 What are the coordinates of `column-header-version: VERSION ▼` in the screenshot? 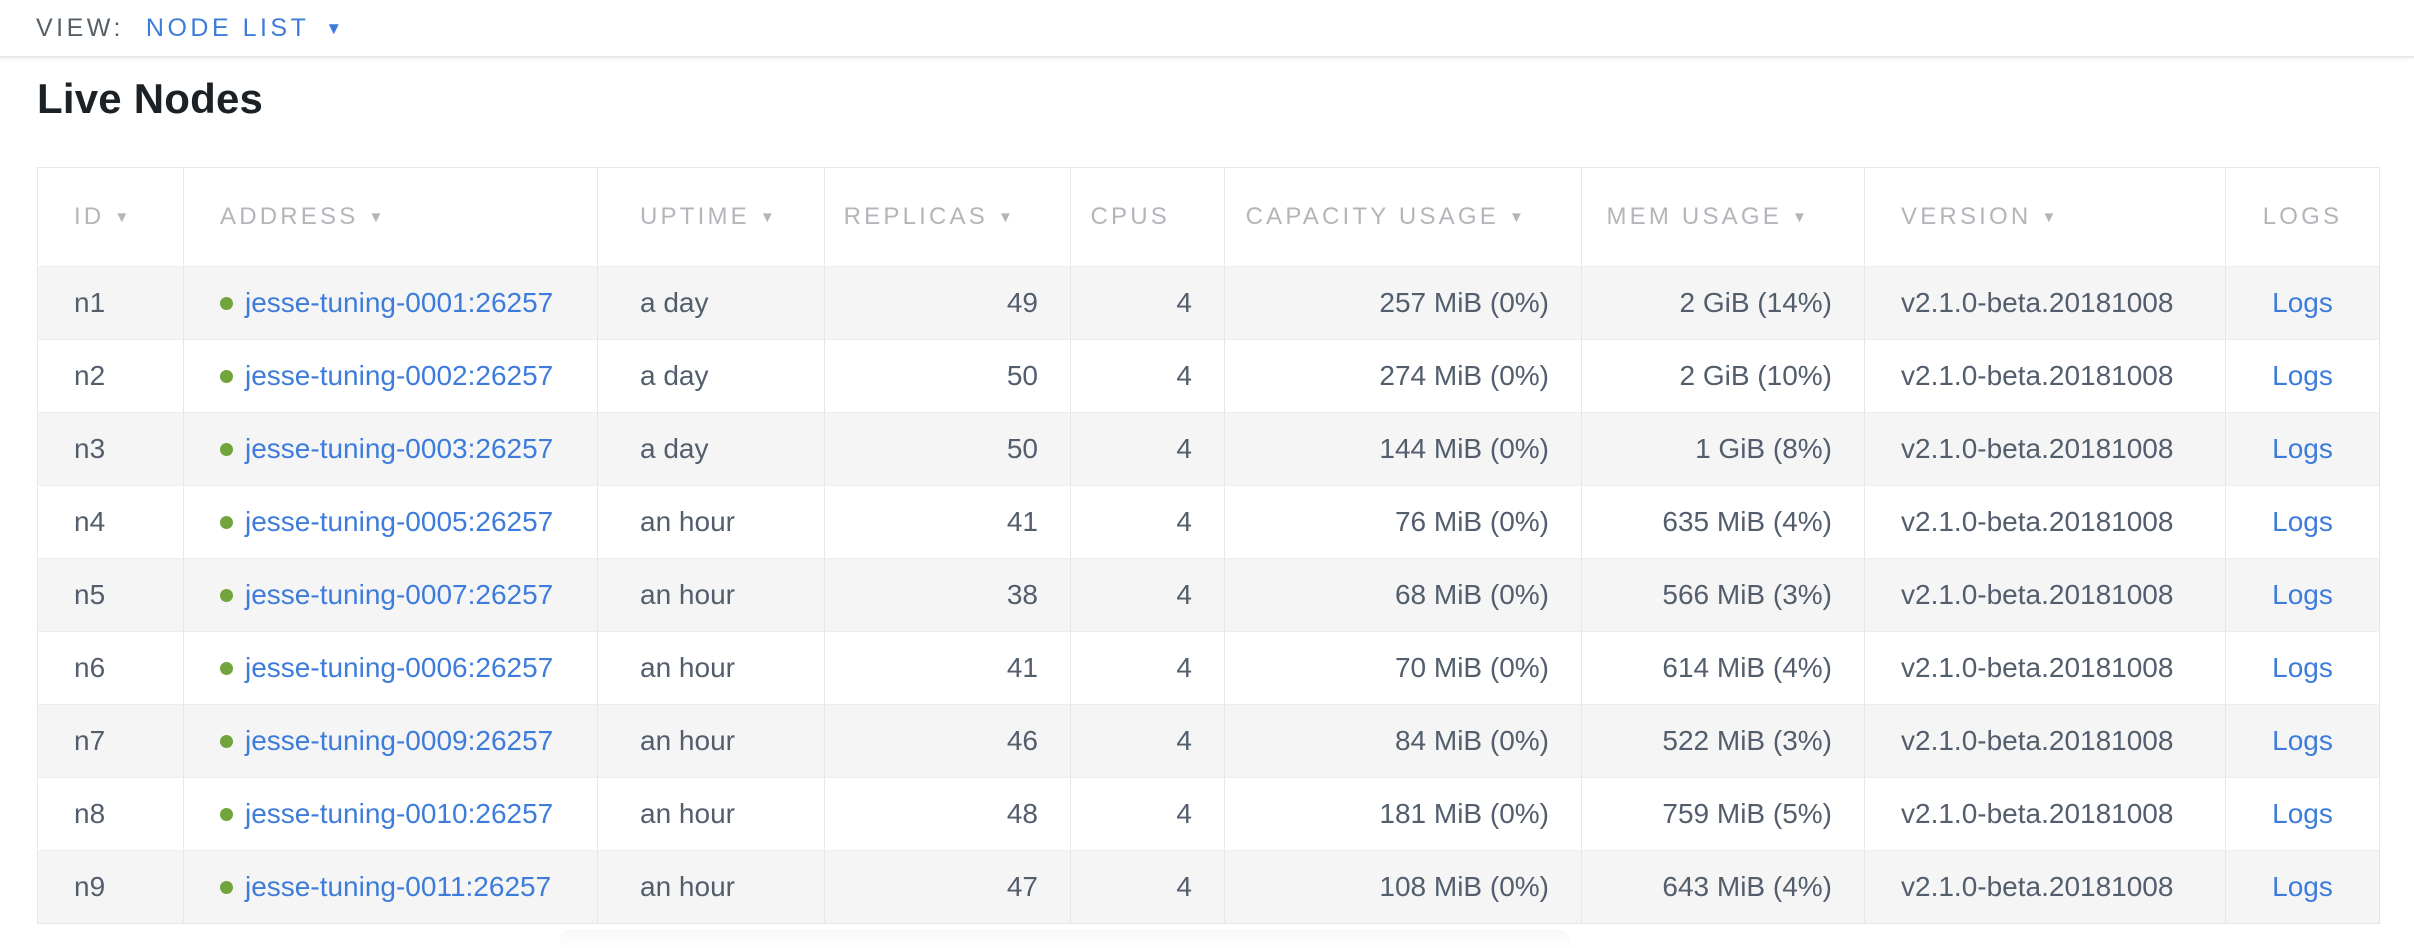 It's located at (2045, 217).